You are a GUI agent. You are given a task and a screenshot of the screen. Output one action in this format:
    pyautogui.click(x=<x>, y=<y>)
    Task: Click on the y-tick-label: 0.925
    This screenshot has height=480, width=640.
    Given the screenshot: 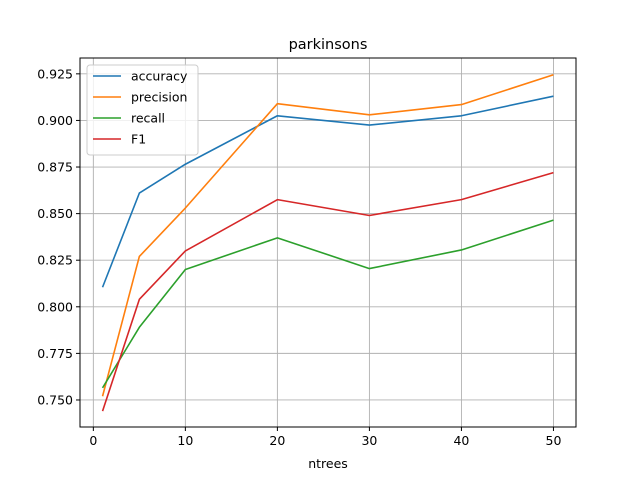 What is the action you would take?
    pyautogui.click(x=55, y=73)
    